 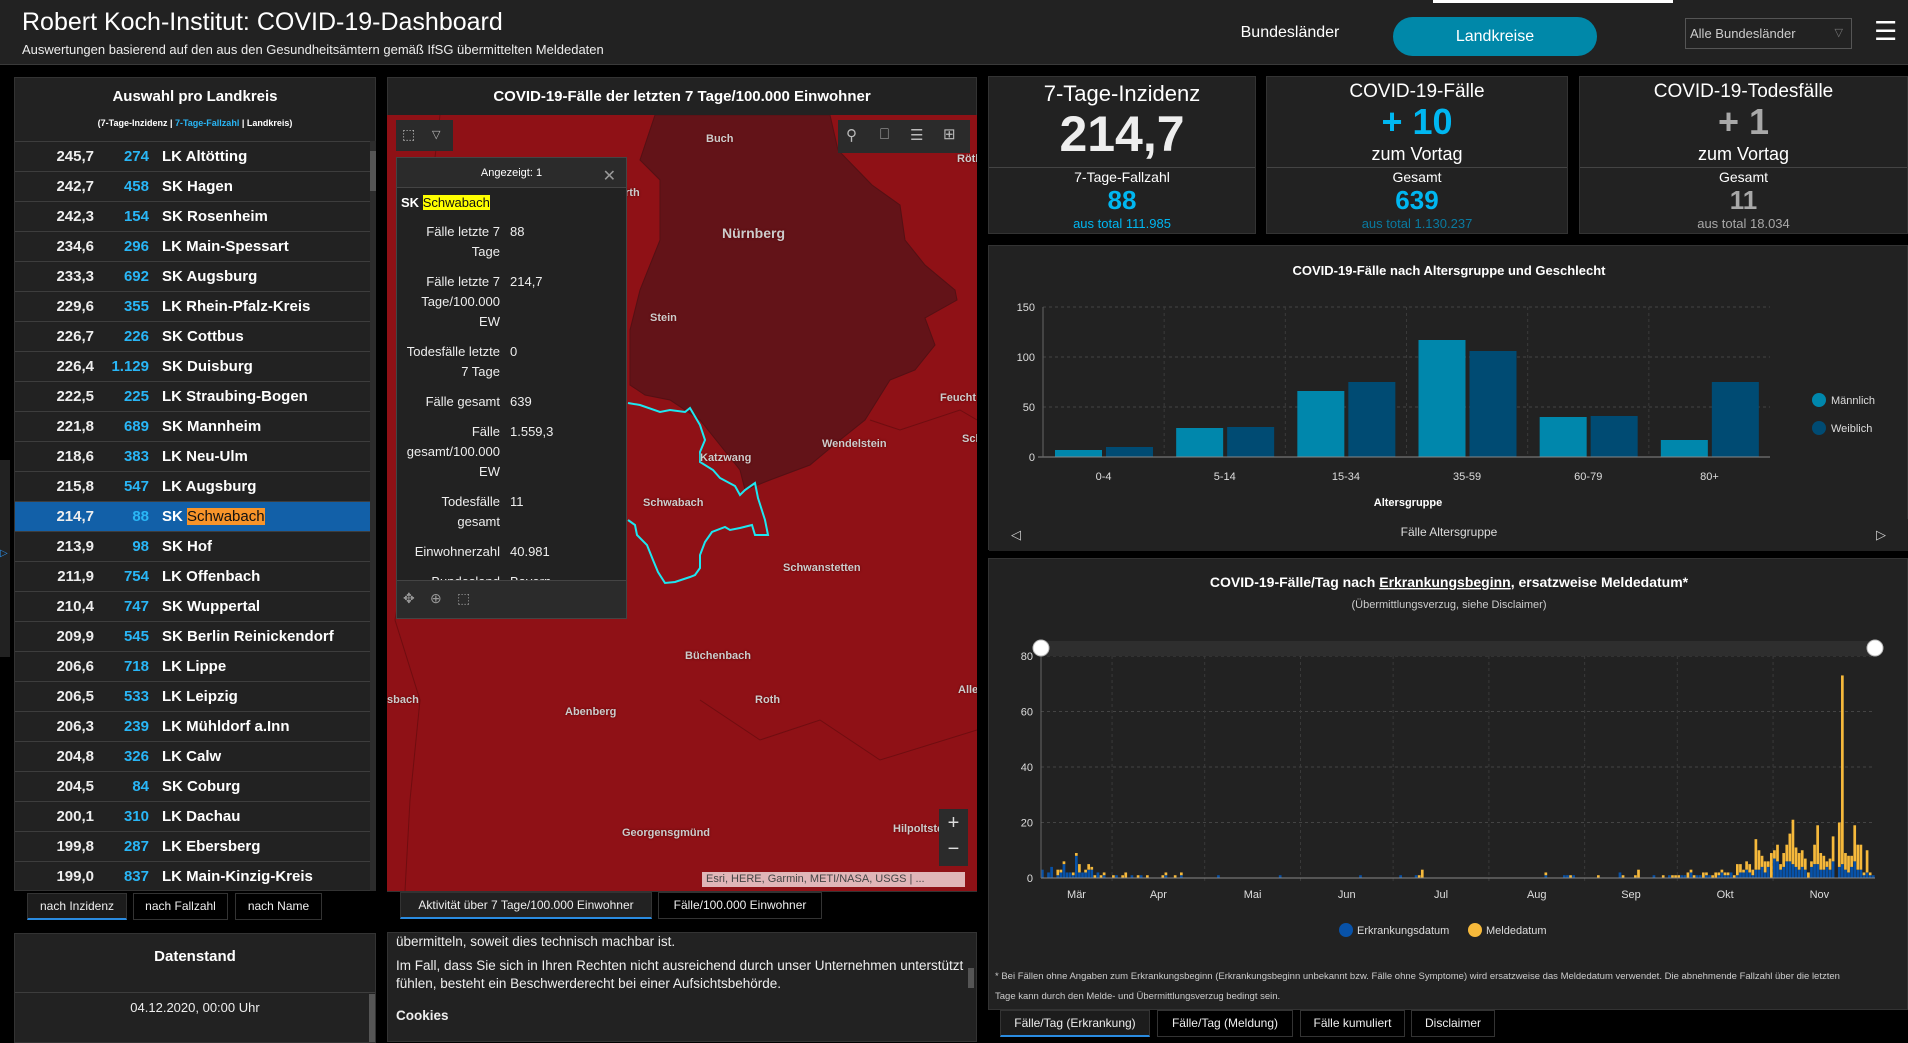 What do you see at coordinates (5, 558) in the screenshot?
I see `side-panel-collapsed` at bounding box center [5, 558].